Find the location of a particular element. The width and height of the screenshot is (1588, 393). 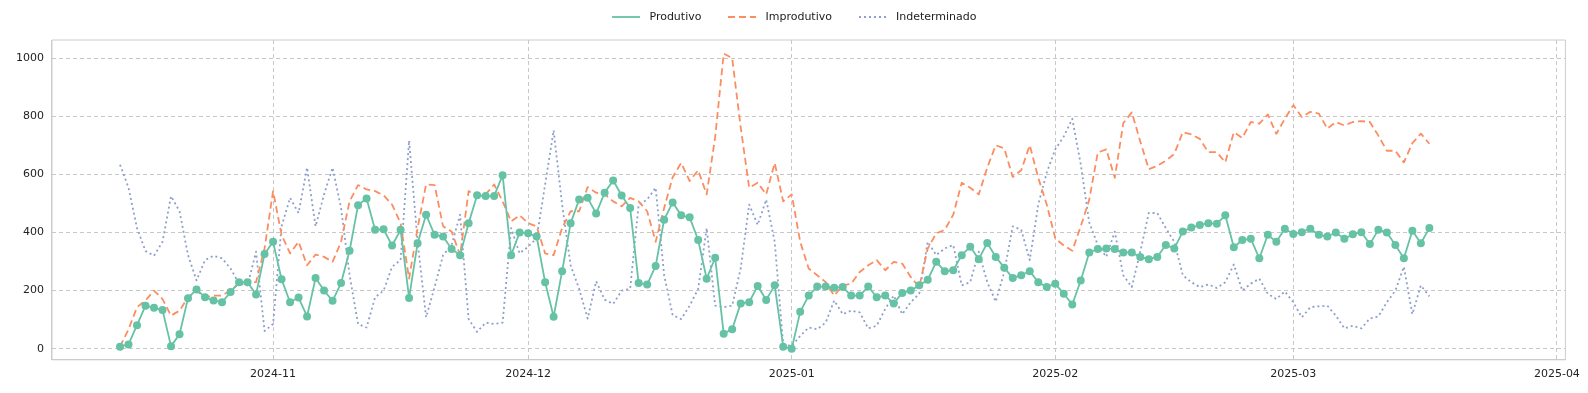

legend-label: Improdutivo is located at coordinates (798, 16).